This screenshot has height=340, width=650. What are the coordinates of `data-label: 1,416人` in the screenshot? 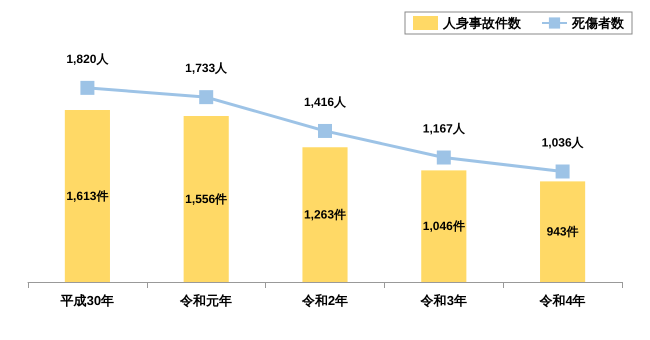 It's located at (326, 101).